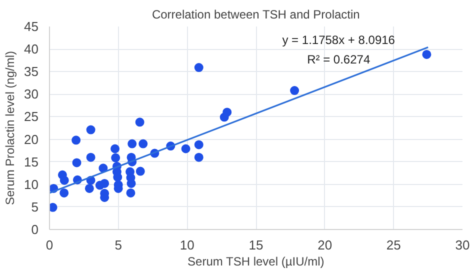 The width and height of the screenshot is (474, 271). Describe the element at coordinates (462, 245) in the screenshot. I see `x-tick-label: 30` at that location.